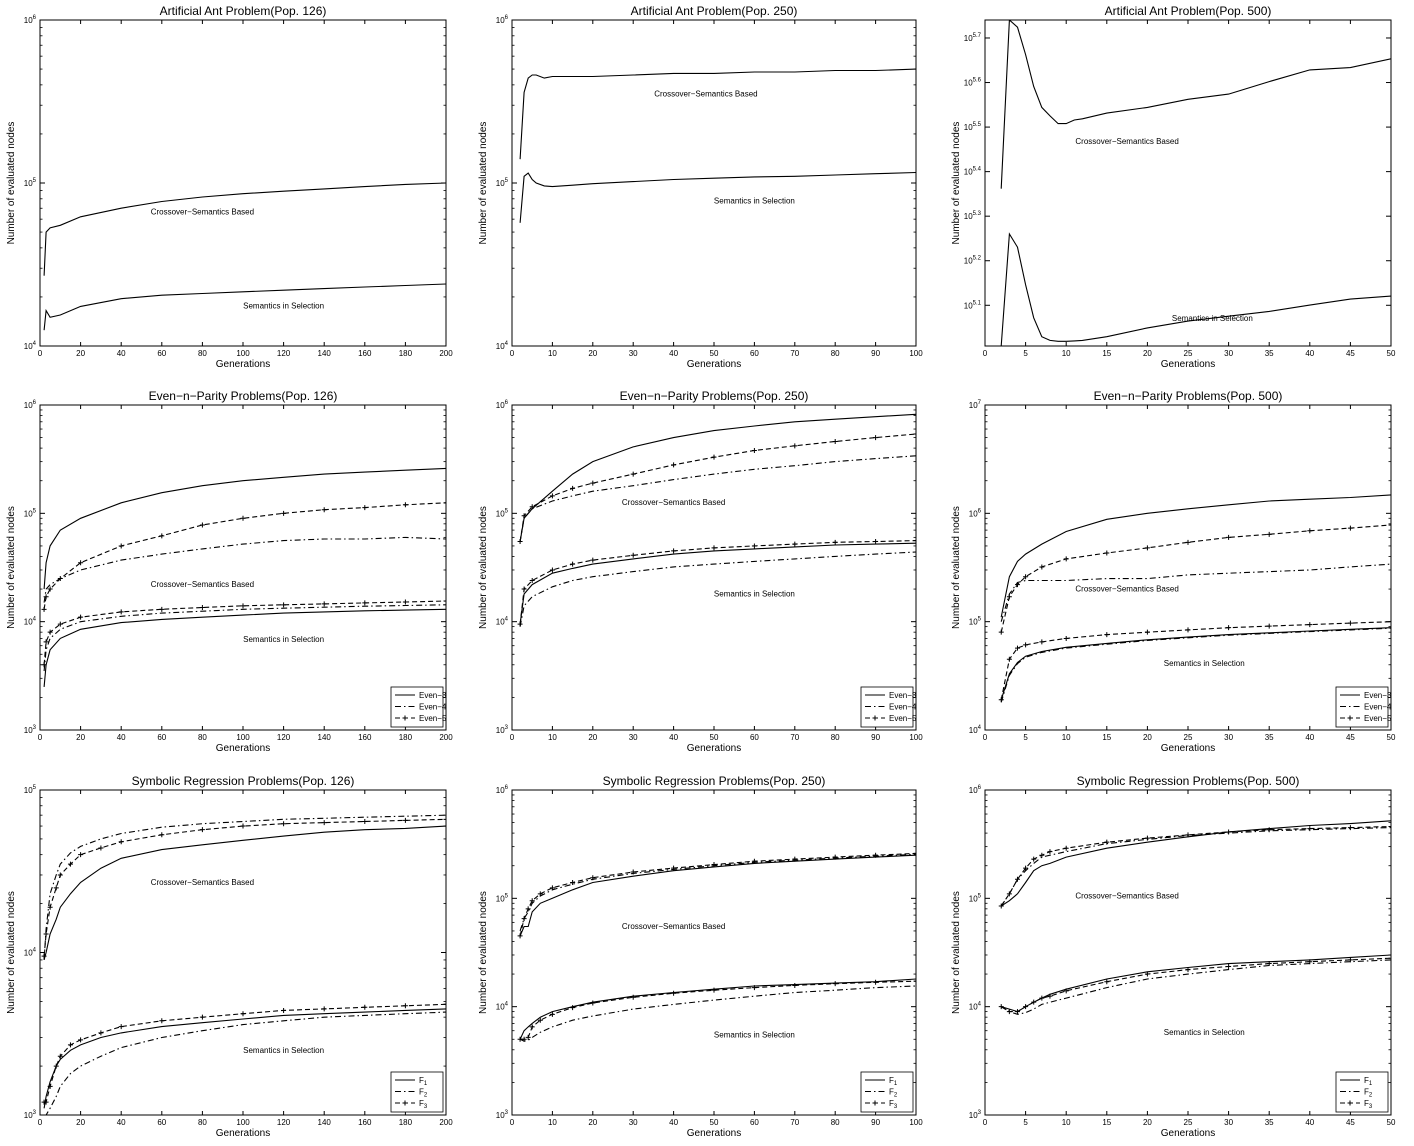 This screenshot has height=1146, width=1414. Describe the element at coordinates (975, 405) in the screenshot. I see `y-tick-label: 10⁷` at that location.